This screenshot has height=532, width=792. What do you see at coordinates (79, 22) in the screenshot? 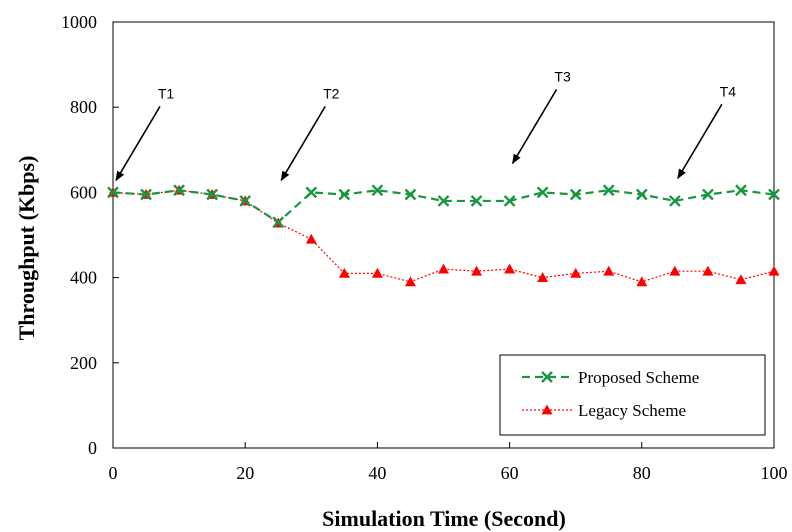
I see `y-tick-label: 1000` at bounding box center [79, 22].